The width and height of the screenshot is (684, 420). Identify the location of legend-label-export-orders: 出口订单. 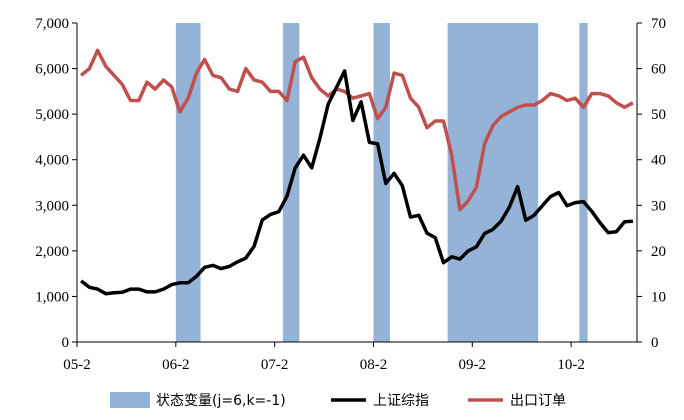
(538, 401).